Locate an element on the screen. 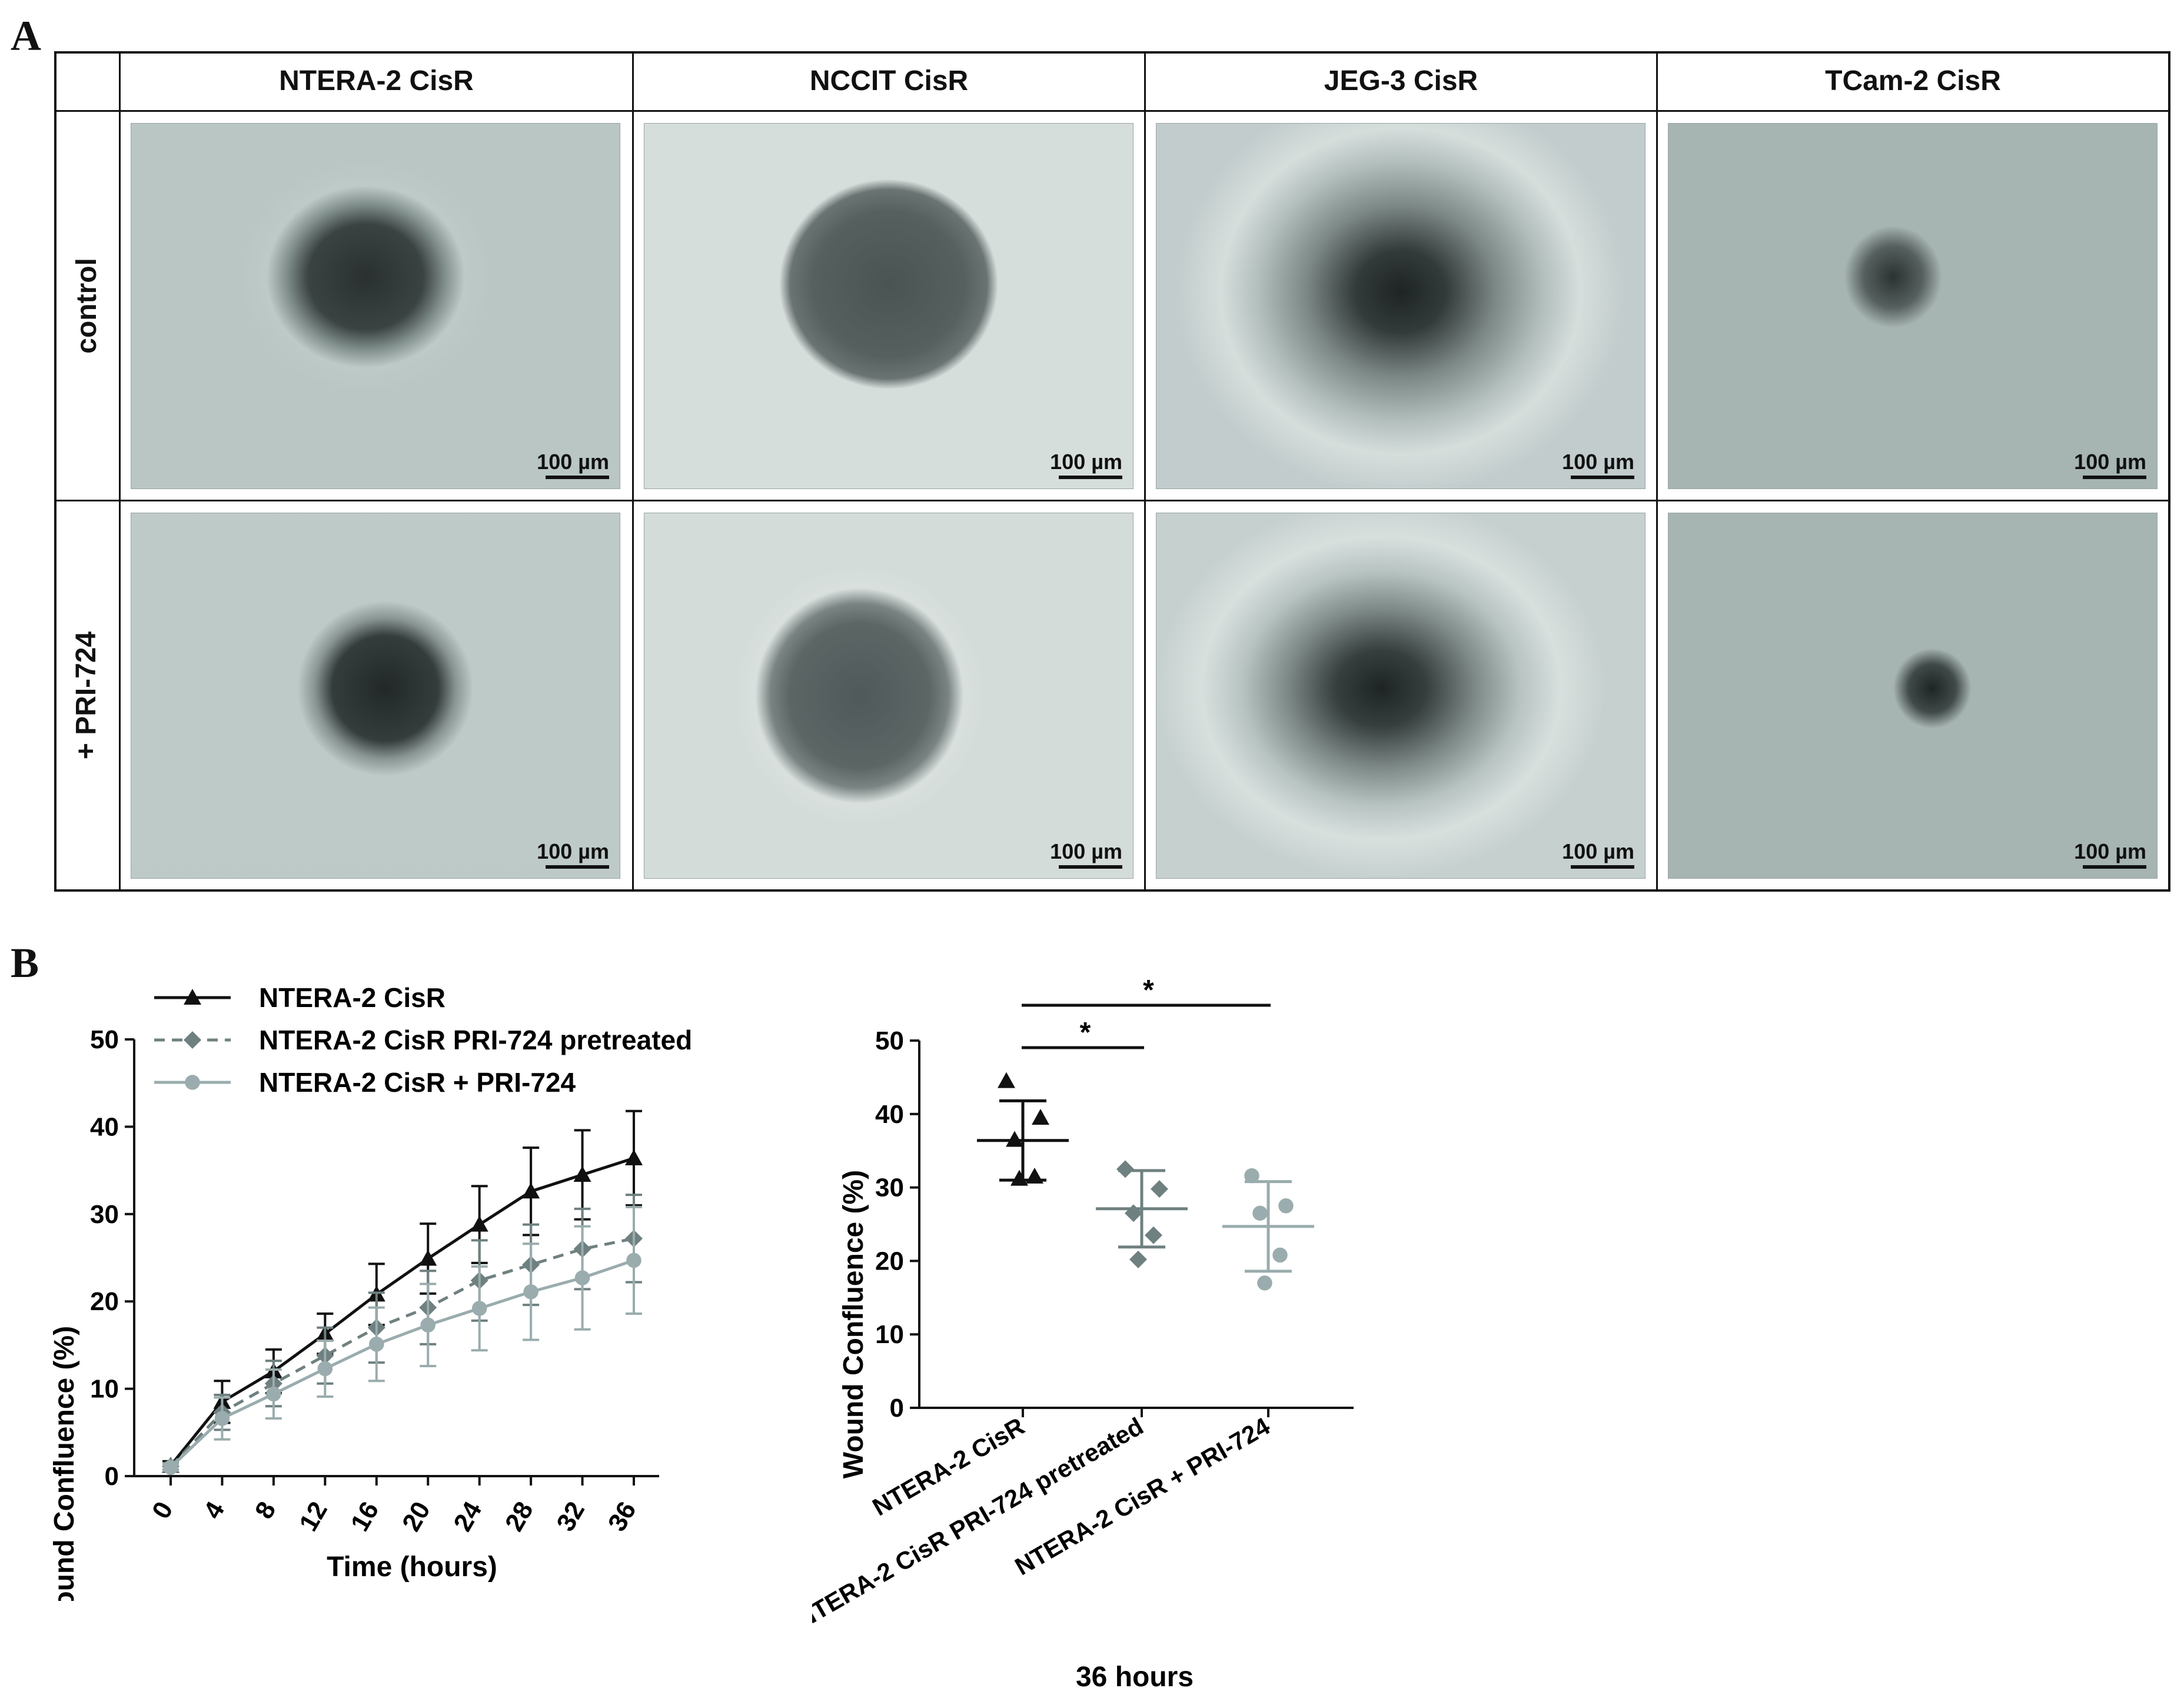  micrograph-ntera2-control: 100 µm is located at coordinates (375, 306).